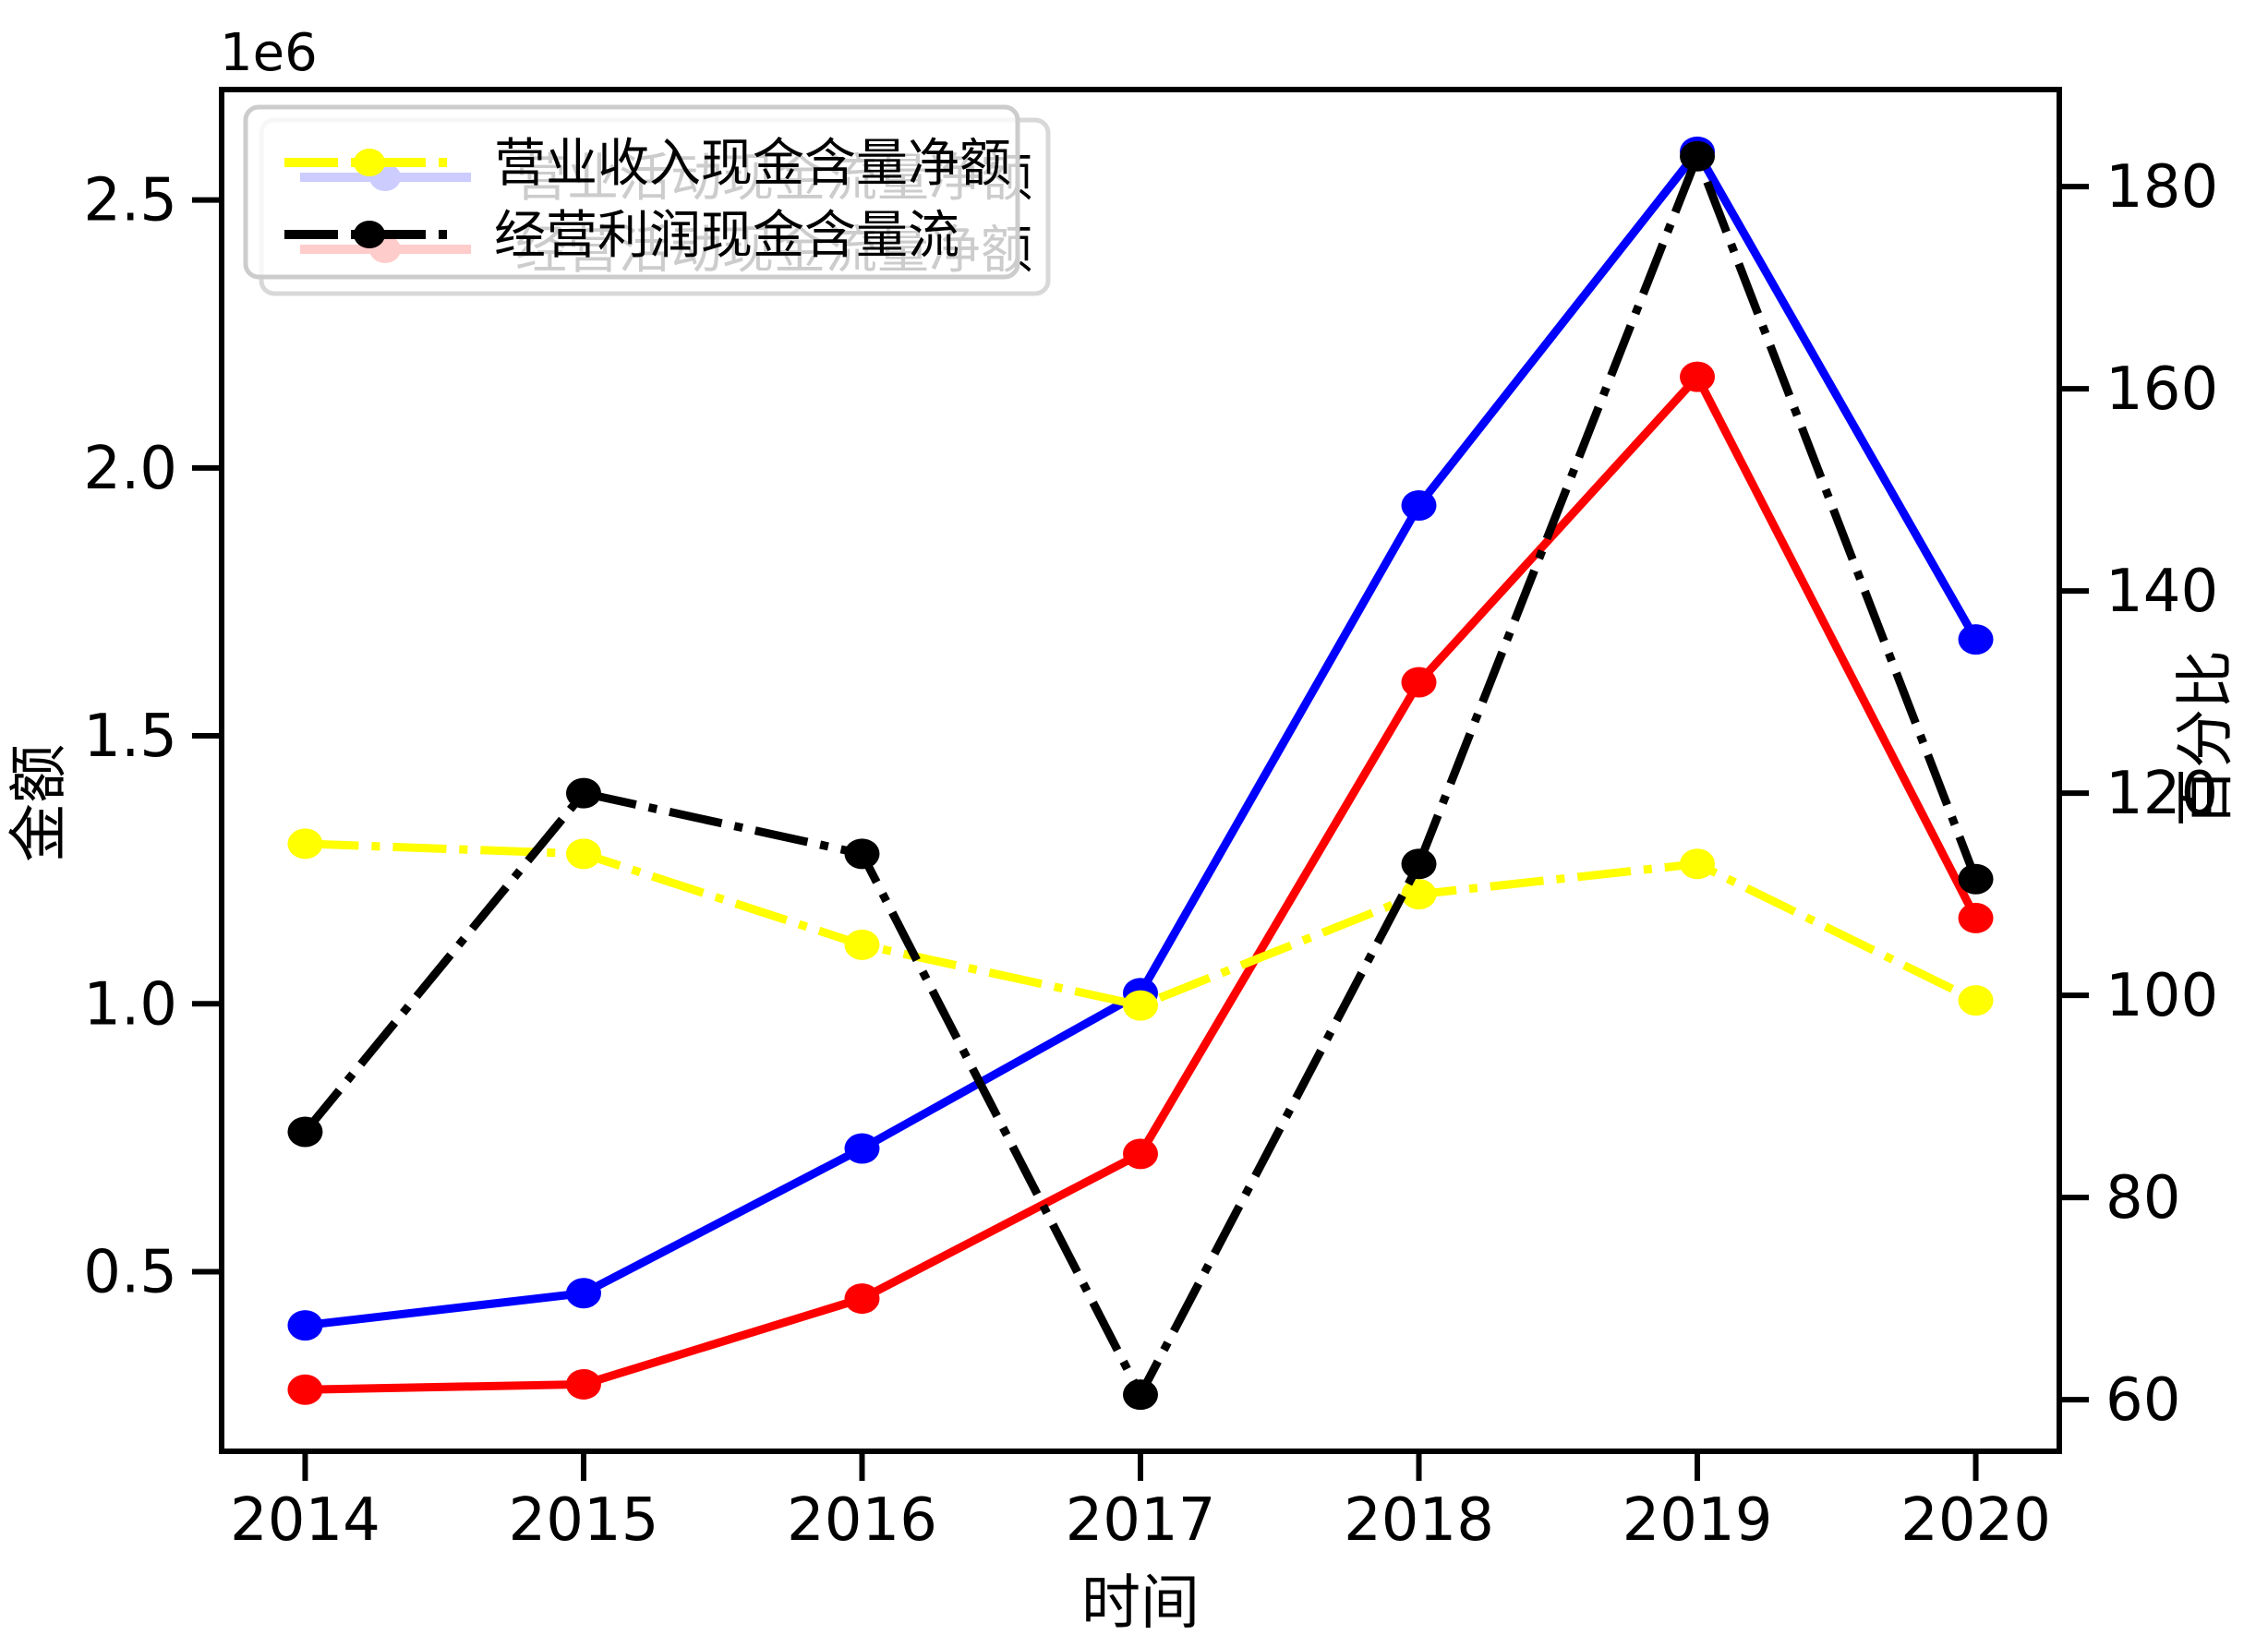 This screenshot has width=2268, height=1635. What do you see at coordinates (584, 1520) in the screenshot?
I see `x-tick-label: 2015` at bounding box center [584, 1520].